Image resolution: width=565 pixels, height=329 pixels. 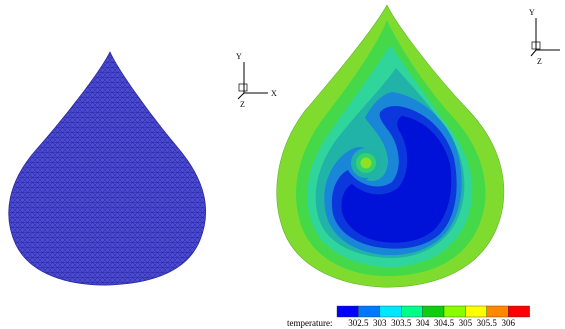 I want to click on left-triad-z-label: Z, so click(x=242, y=104).